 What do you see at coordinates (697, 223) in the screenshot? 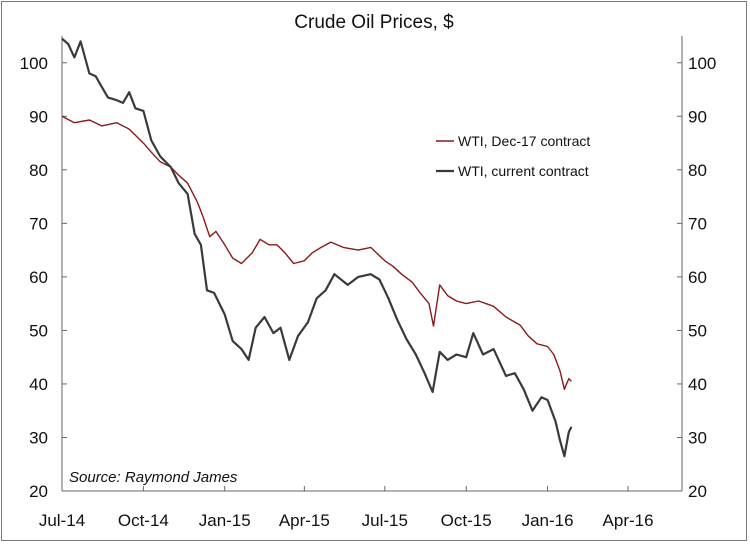
I see `y-tick-label-right: 70` at bounding box center [697, 223].